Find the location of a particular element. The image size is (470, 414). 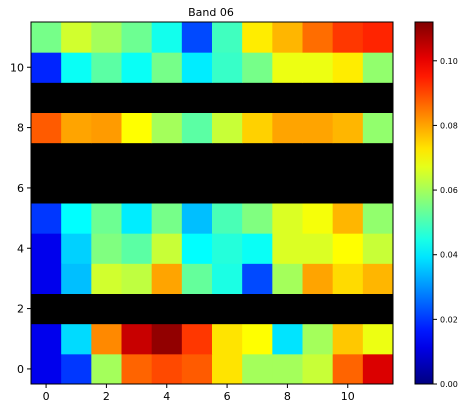

colorbar-tick-label: 0.02 is located at coordinates (449, 319).